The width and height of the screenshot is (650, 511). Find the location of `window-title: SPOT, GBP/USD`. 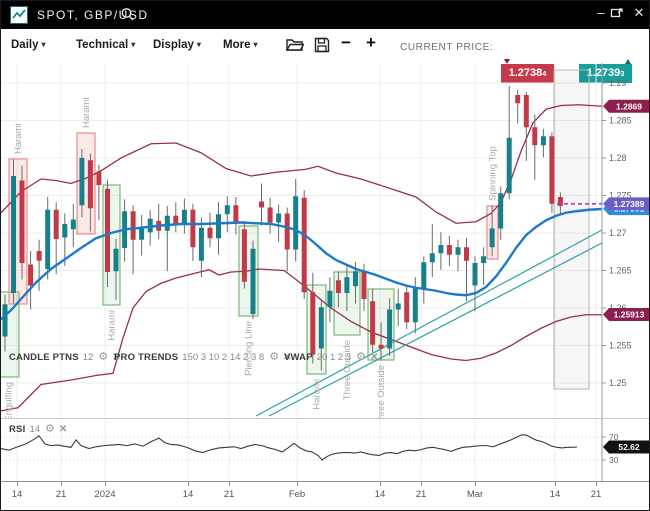

window-title: SPOT, GBP/USD is located at coordinates (93, 15).